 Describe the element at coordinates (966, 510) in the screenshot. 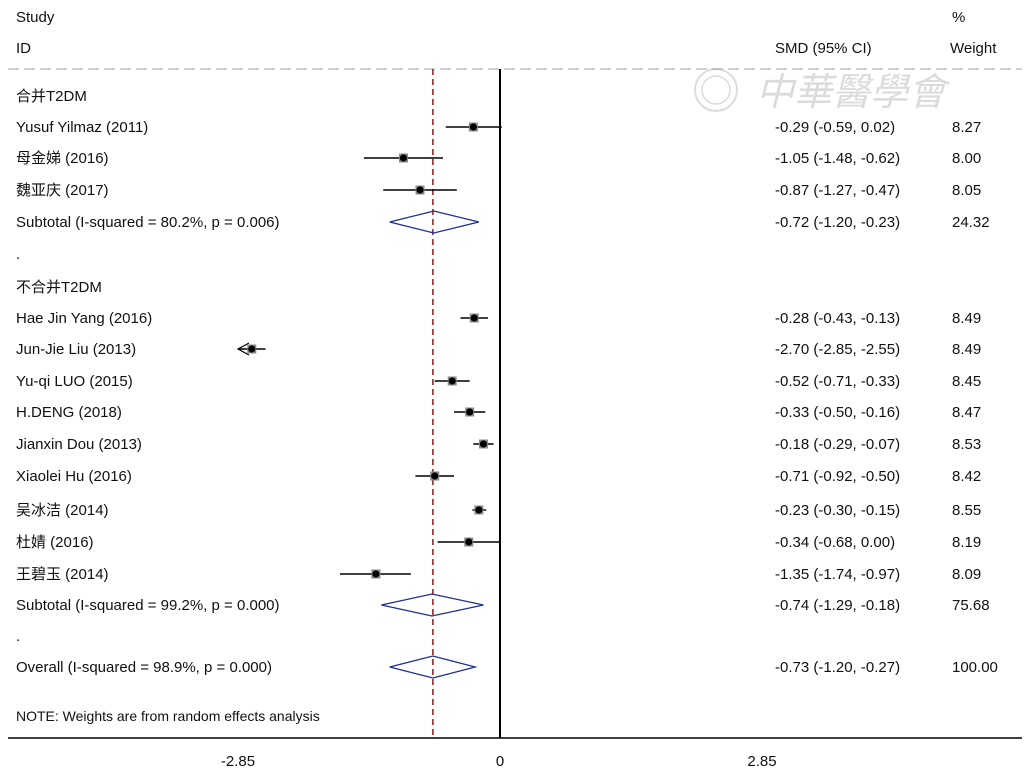

I see `weight-text: 8.55` at that location.